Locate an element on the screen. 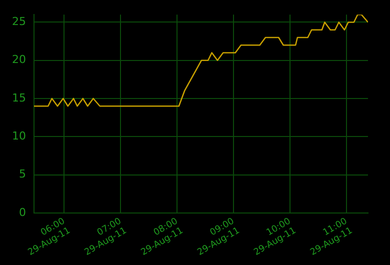  y-tick-label: 5 is located at coordinates (22, 174).